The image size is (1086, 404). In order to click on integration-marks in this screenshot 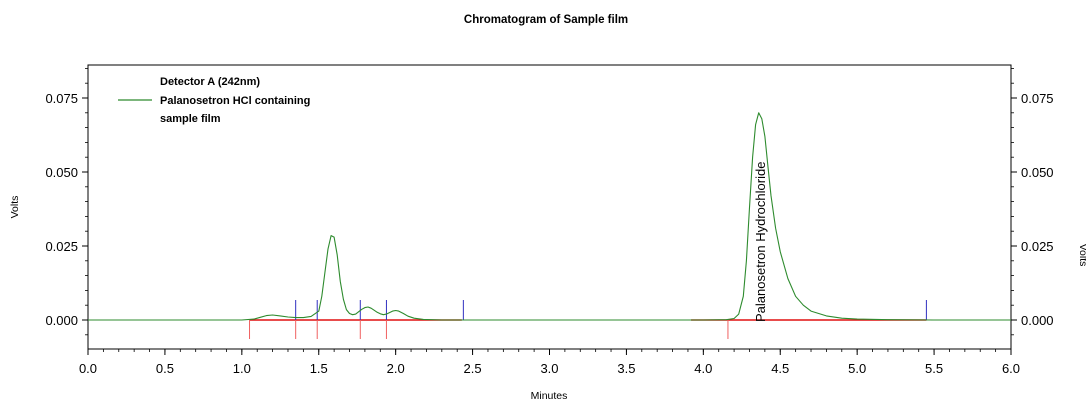, I will do `click(588, 319)`.